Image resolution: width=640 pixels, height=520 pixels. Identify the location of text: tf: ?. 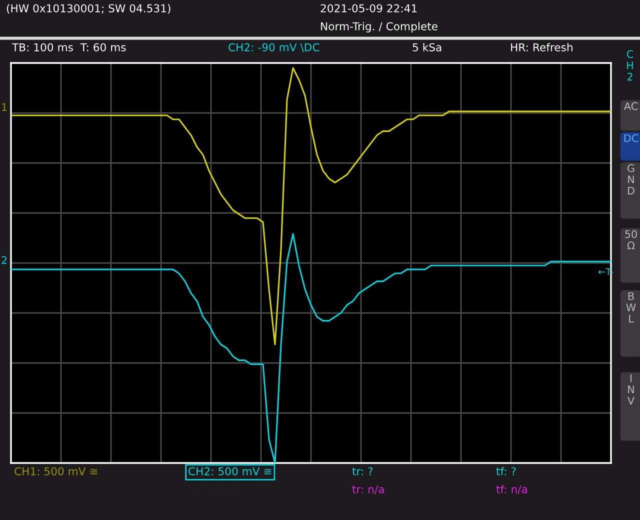
(506, 471).